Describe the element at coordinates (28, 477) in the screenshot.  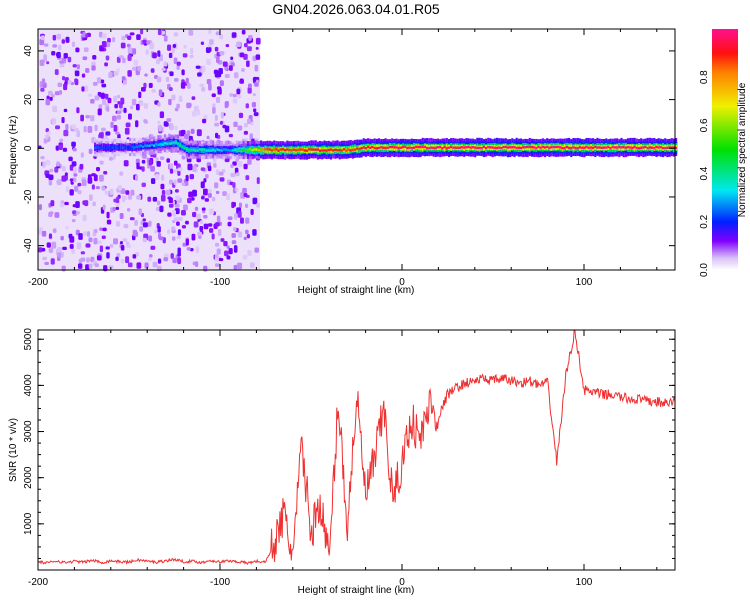
I see `snr-ytick-label: 2000` at that location.